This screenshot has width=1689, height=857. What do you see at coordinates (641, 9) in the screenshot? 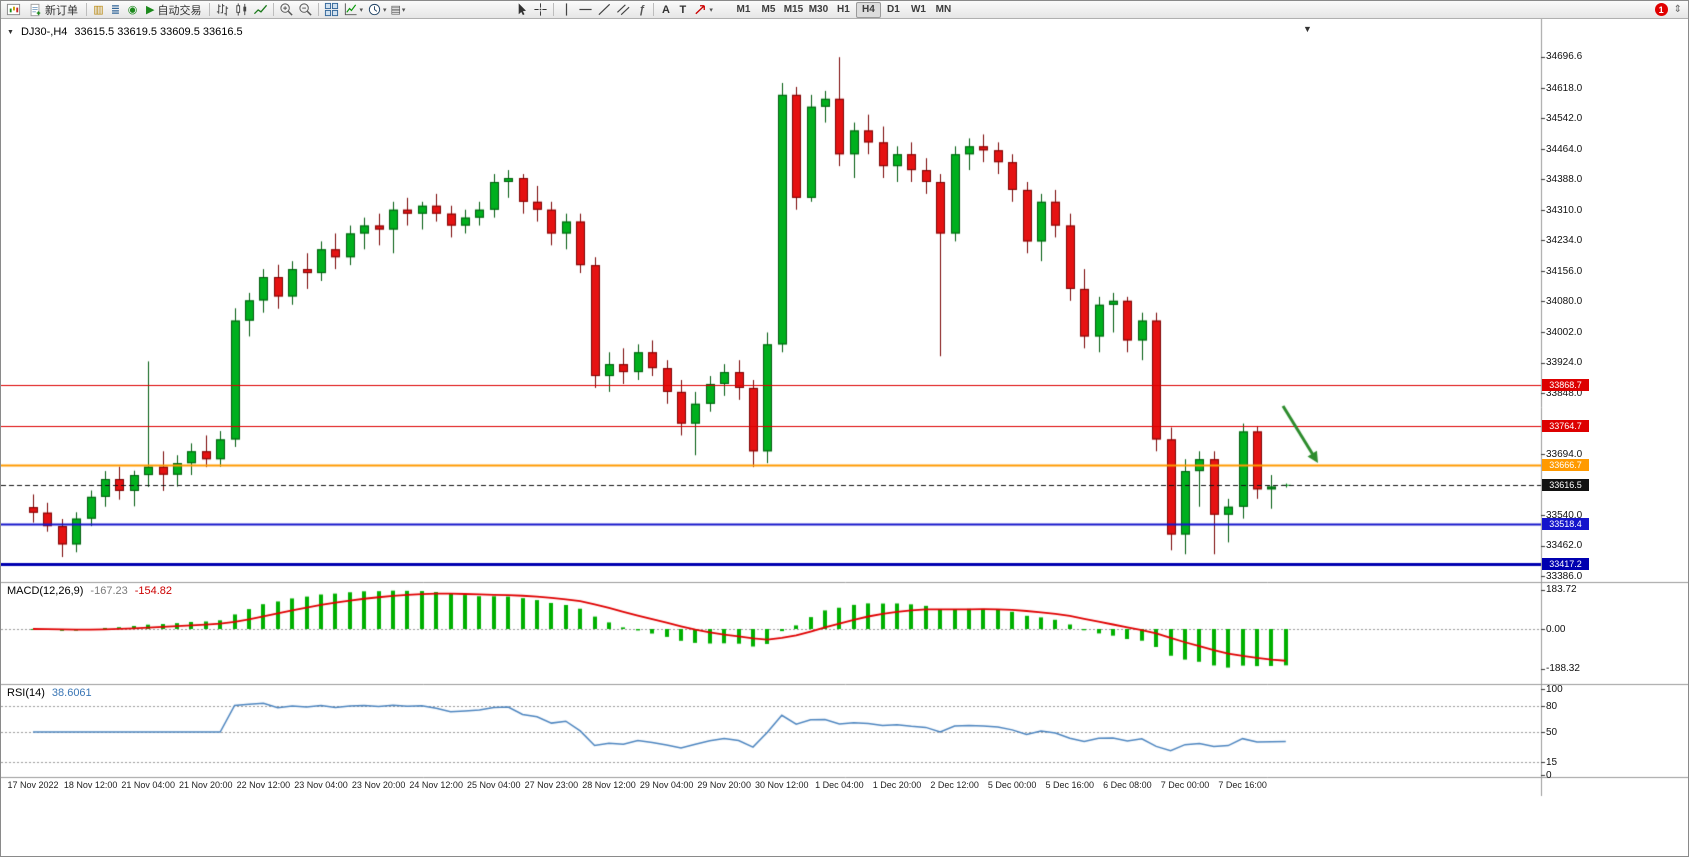
I see `fibonacci-button: ƒ` at bounding box center [641, 9].